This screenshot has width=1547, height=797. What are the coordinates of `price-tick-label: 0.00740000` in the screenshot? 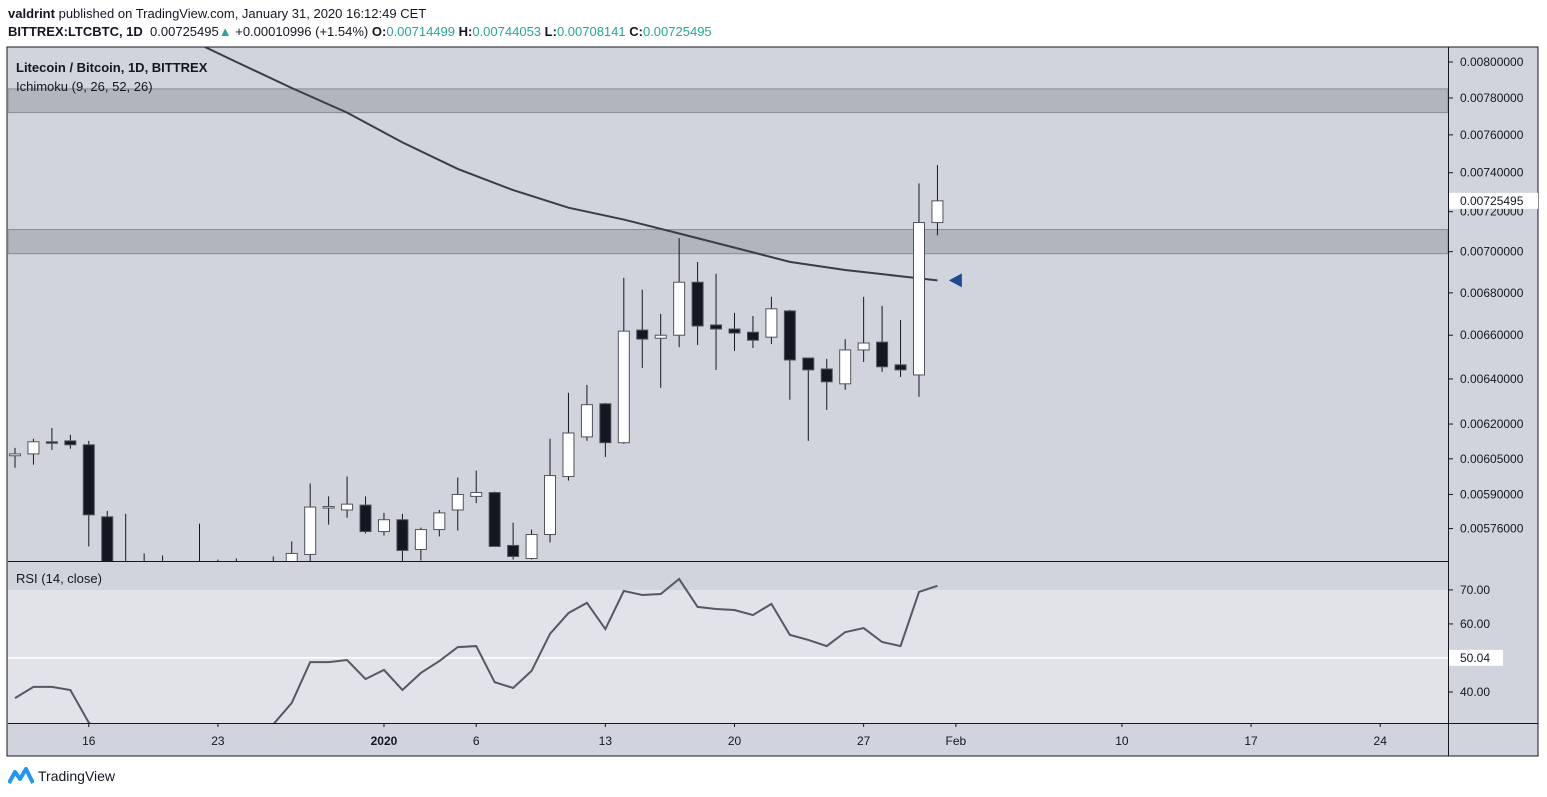 It's located at (1492, 173).